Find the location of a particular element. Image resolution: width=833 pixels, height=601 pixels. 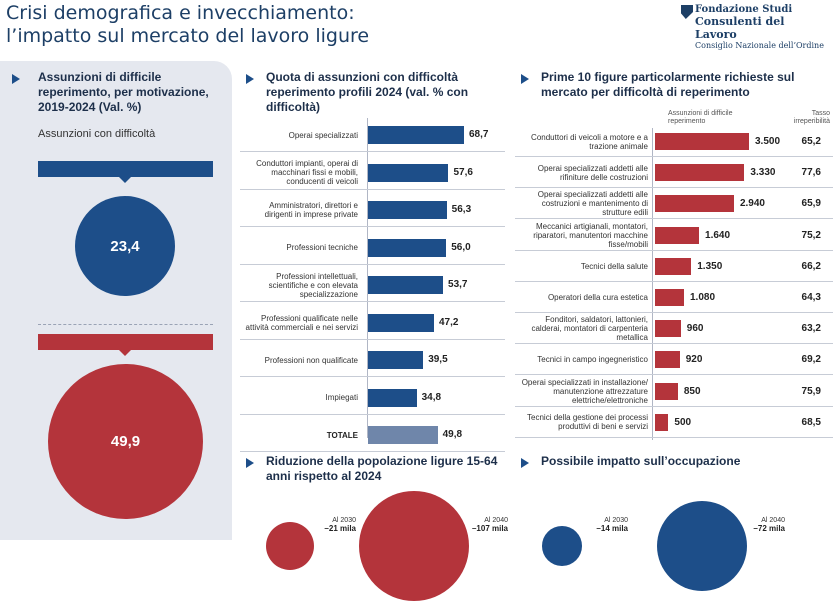

population-2040-when: Al 2040 is located at coordinates (496, 520).